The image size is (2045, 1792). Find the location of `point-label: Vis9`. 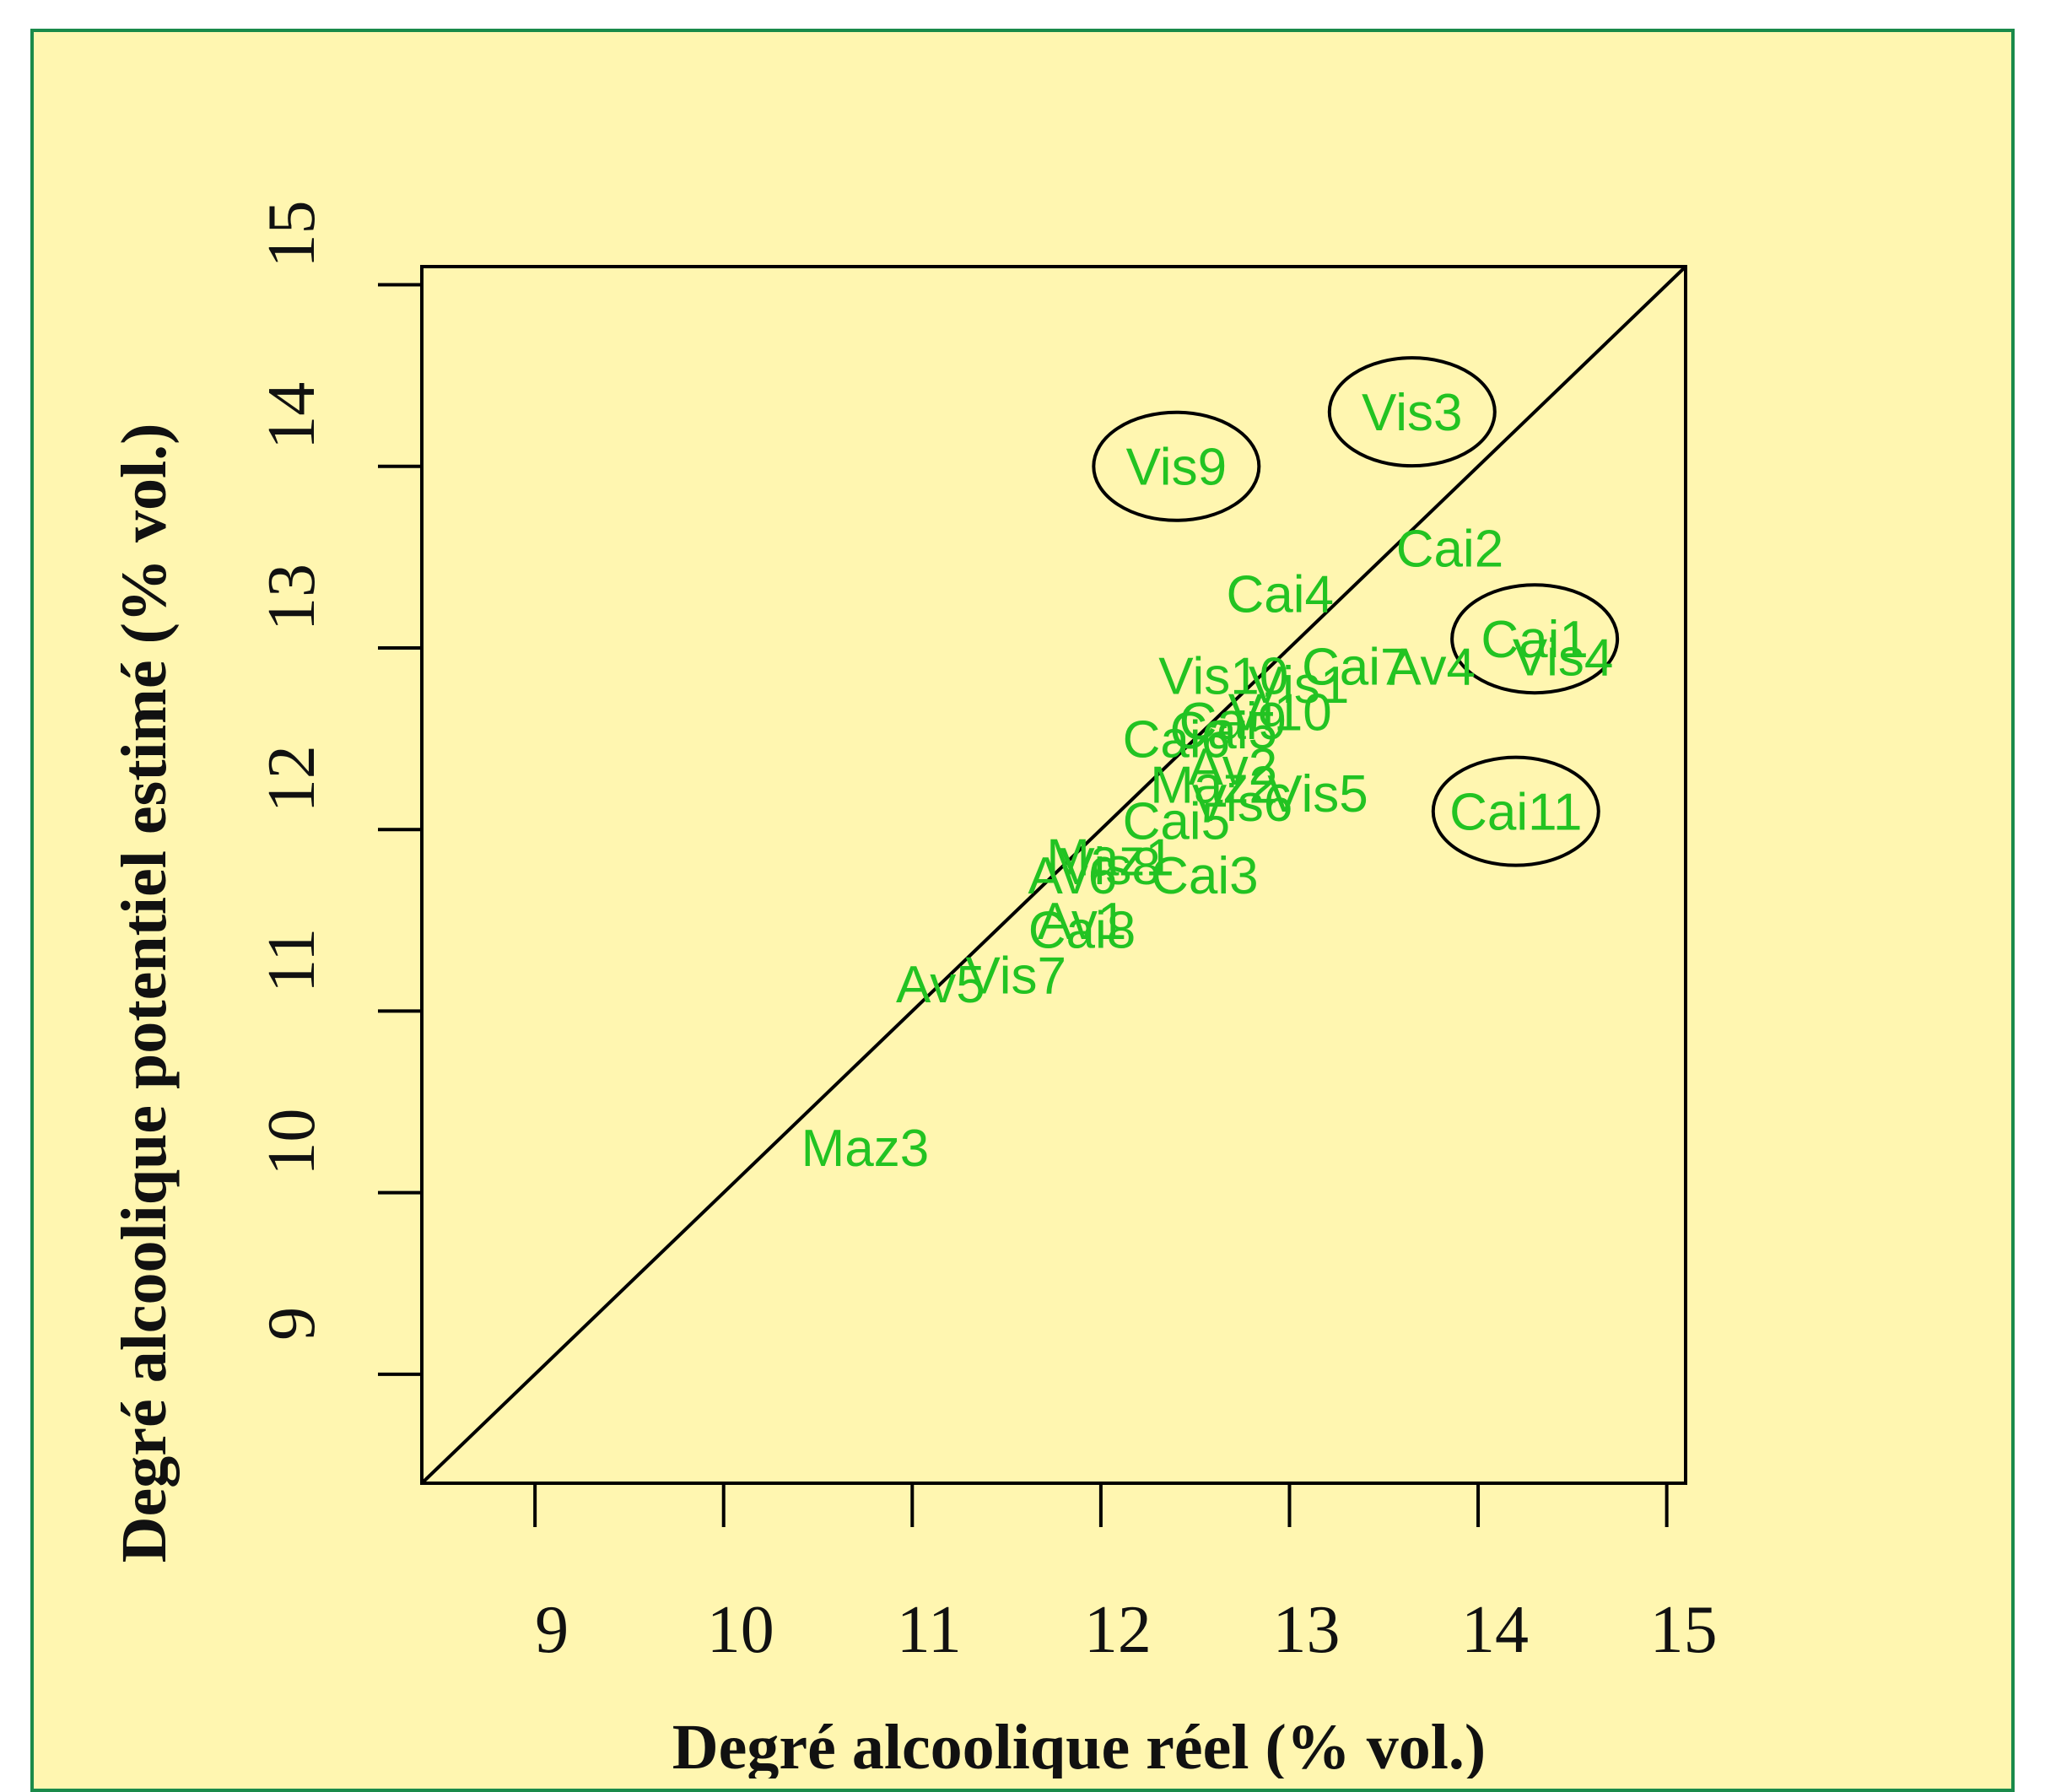

point-label: Vis9 is located at coordinates (1177, 468).